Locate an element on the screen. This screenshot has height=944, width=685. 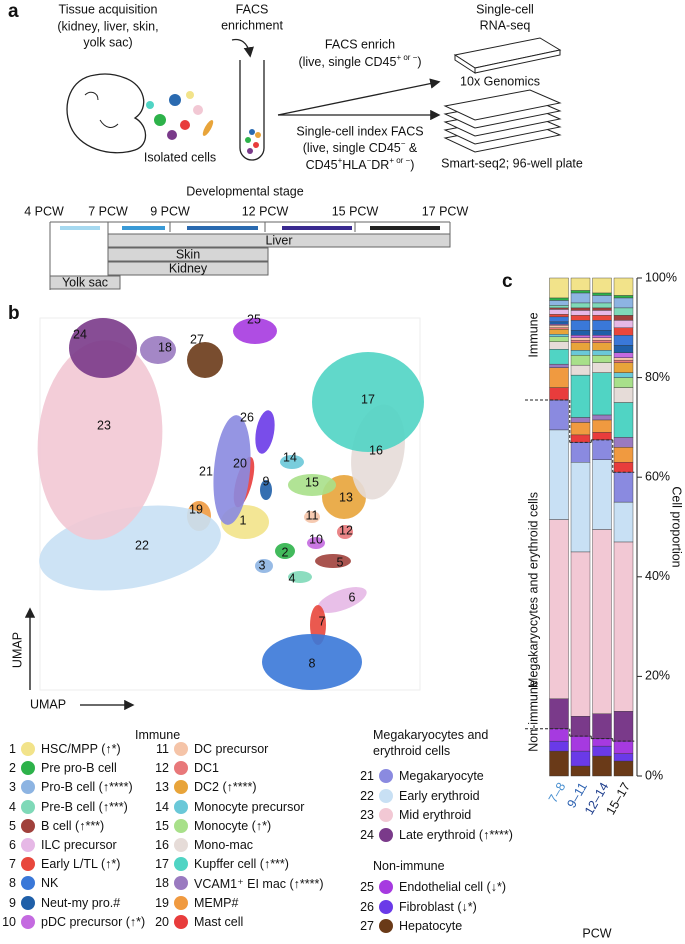
legend-number: 17 is located at coordinates (162, 864).